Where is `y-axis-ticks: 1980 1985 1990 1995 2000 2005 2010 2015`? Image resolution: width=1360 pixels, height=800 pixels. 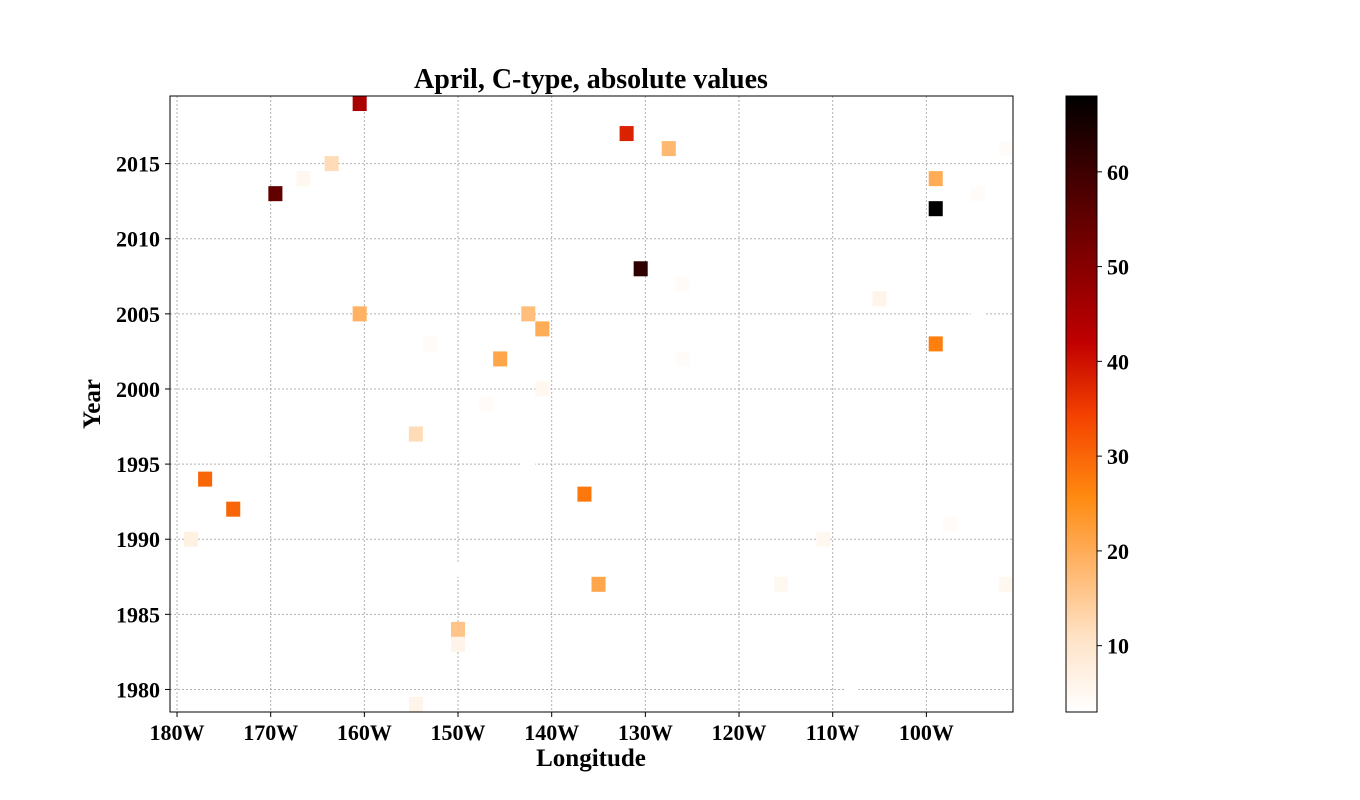
y-axis-ticks: 1980 1985 1990 1995 2000 2005 2010 2015 is located at coordinates (143, 427).